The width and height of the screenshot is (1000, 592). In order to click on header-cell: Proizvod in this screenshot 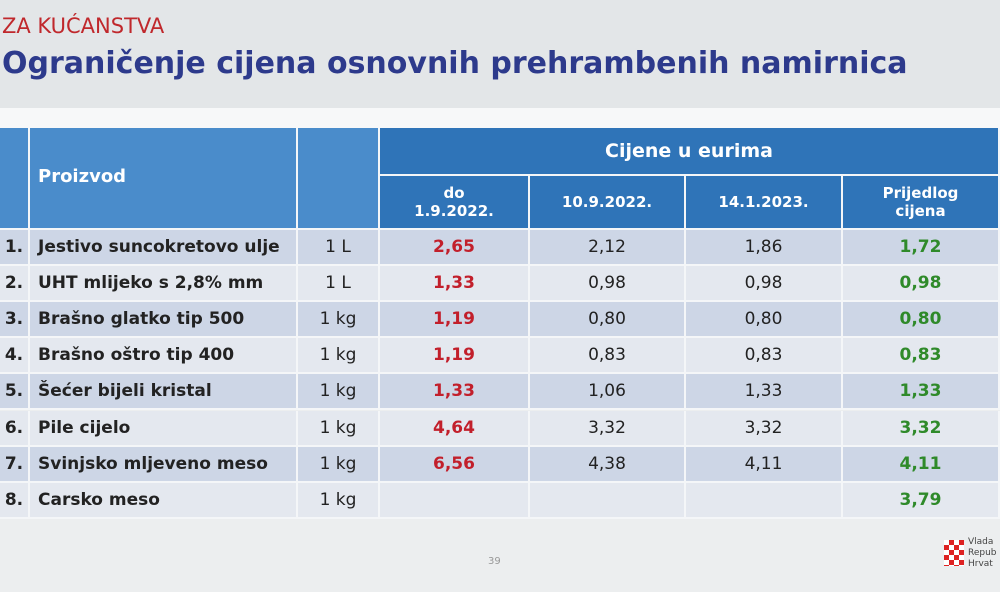, I will do `click(164, 179)`.